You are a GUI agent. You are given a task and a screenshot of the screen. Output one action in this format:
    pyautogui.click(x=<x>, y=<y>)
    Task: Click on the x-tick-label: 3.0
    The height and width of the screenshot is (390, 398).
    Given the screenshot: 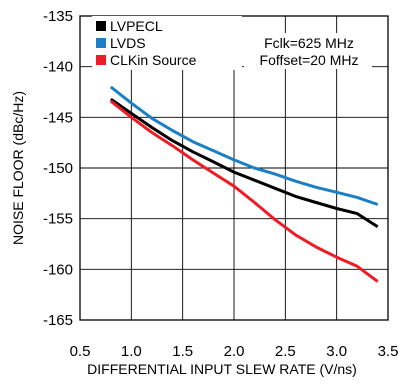 What is the action you would take?
    pyautogui.click(x=336, y=351)
    